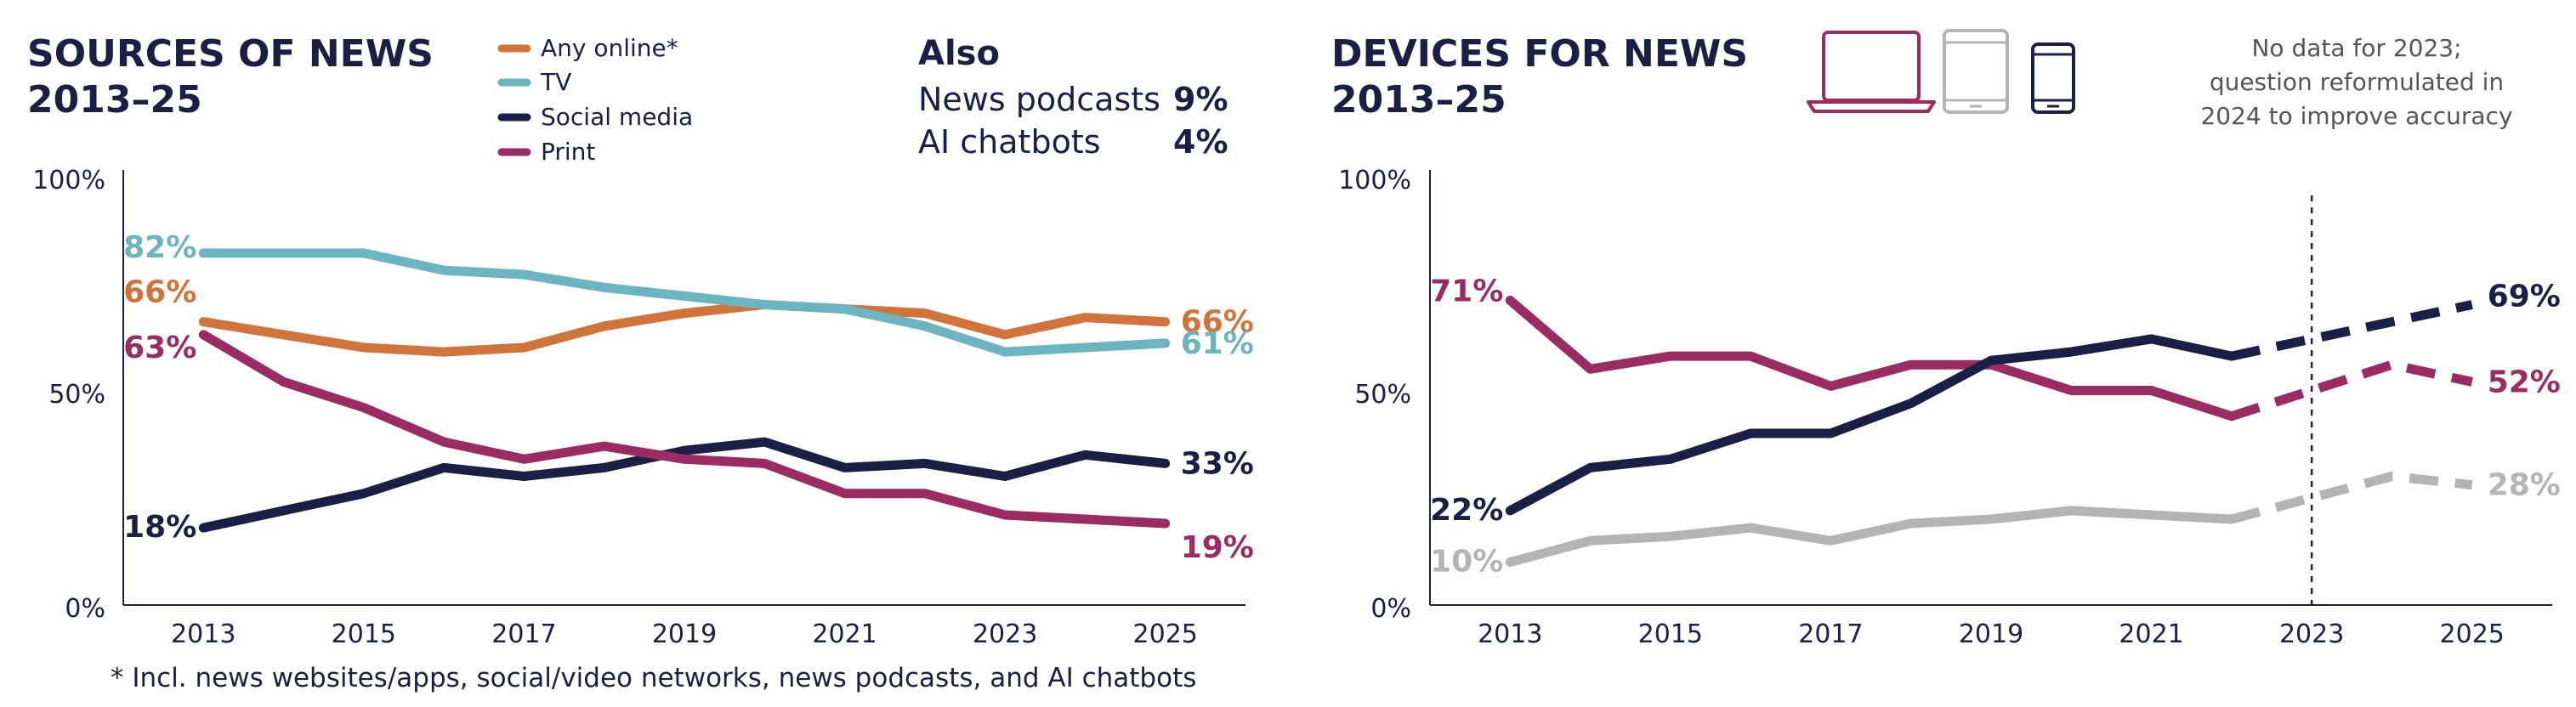 This screenshot has width=2576, height=707. Describe the element at coordinates (2351, 390) in the screenshot. I see `series-dashed-computer` at that location.